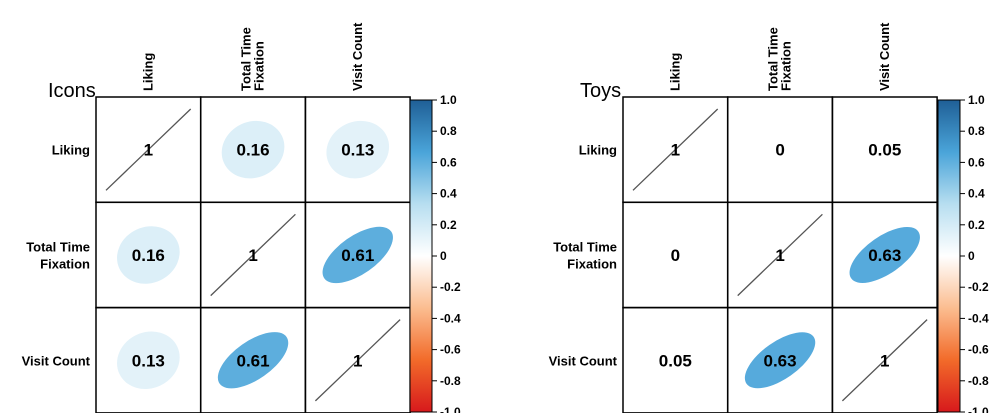  Describe the element at coordinates (72, 91) in the screenshot. I see `panel-title: Icons` at that location.